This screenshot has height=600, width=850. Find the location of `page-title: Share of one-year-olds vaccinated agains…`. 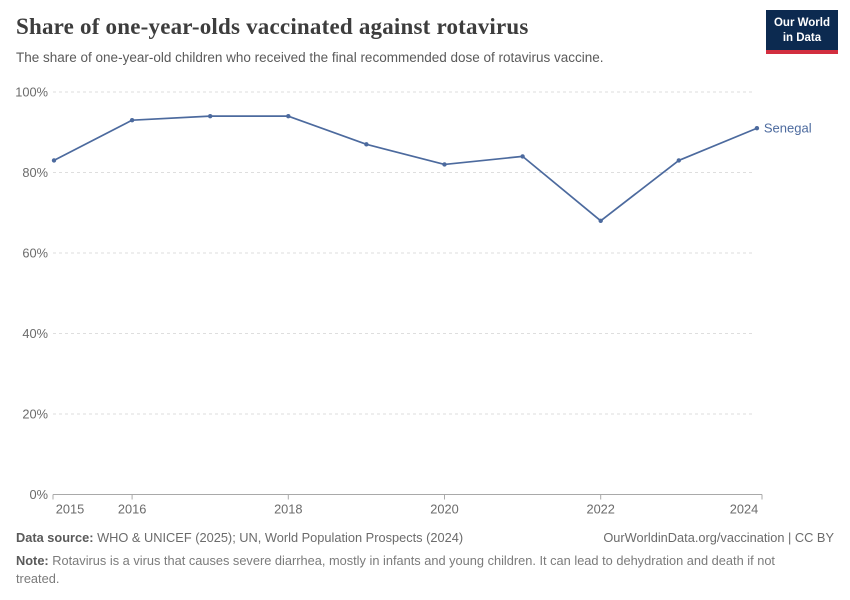

page-title: Share of one-year-olds vaccinated agains… is located at coordinates (272, 26).